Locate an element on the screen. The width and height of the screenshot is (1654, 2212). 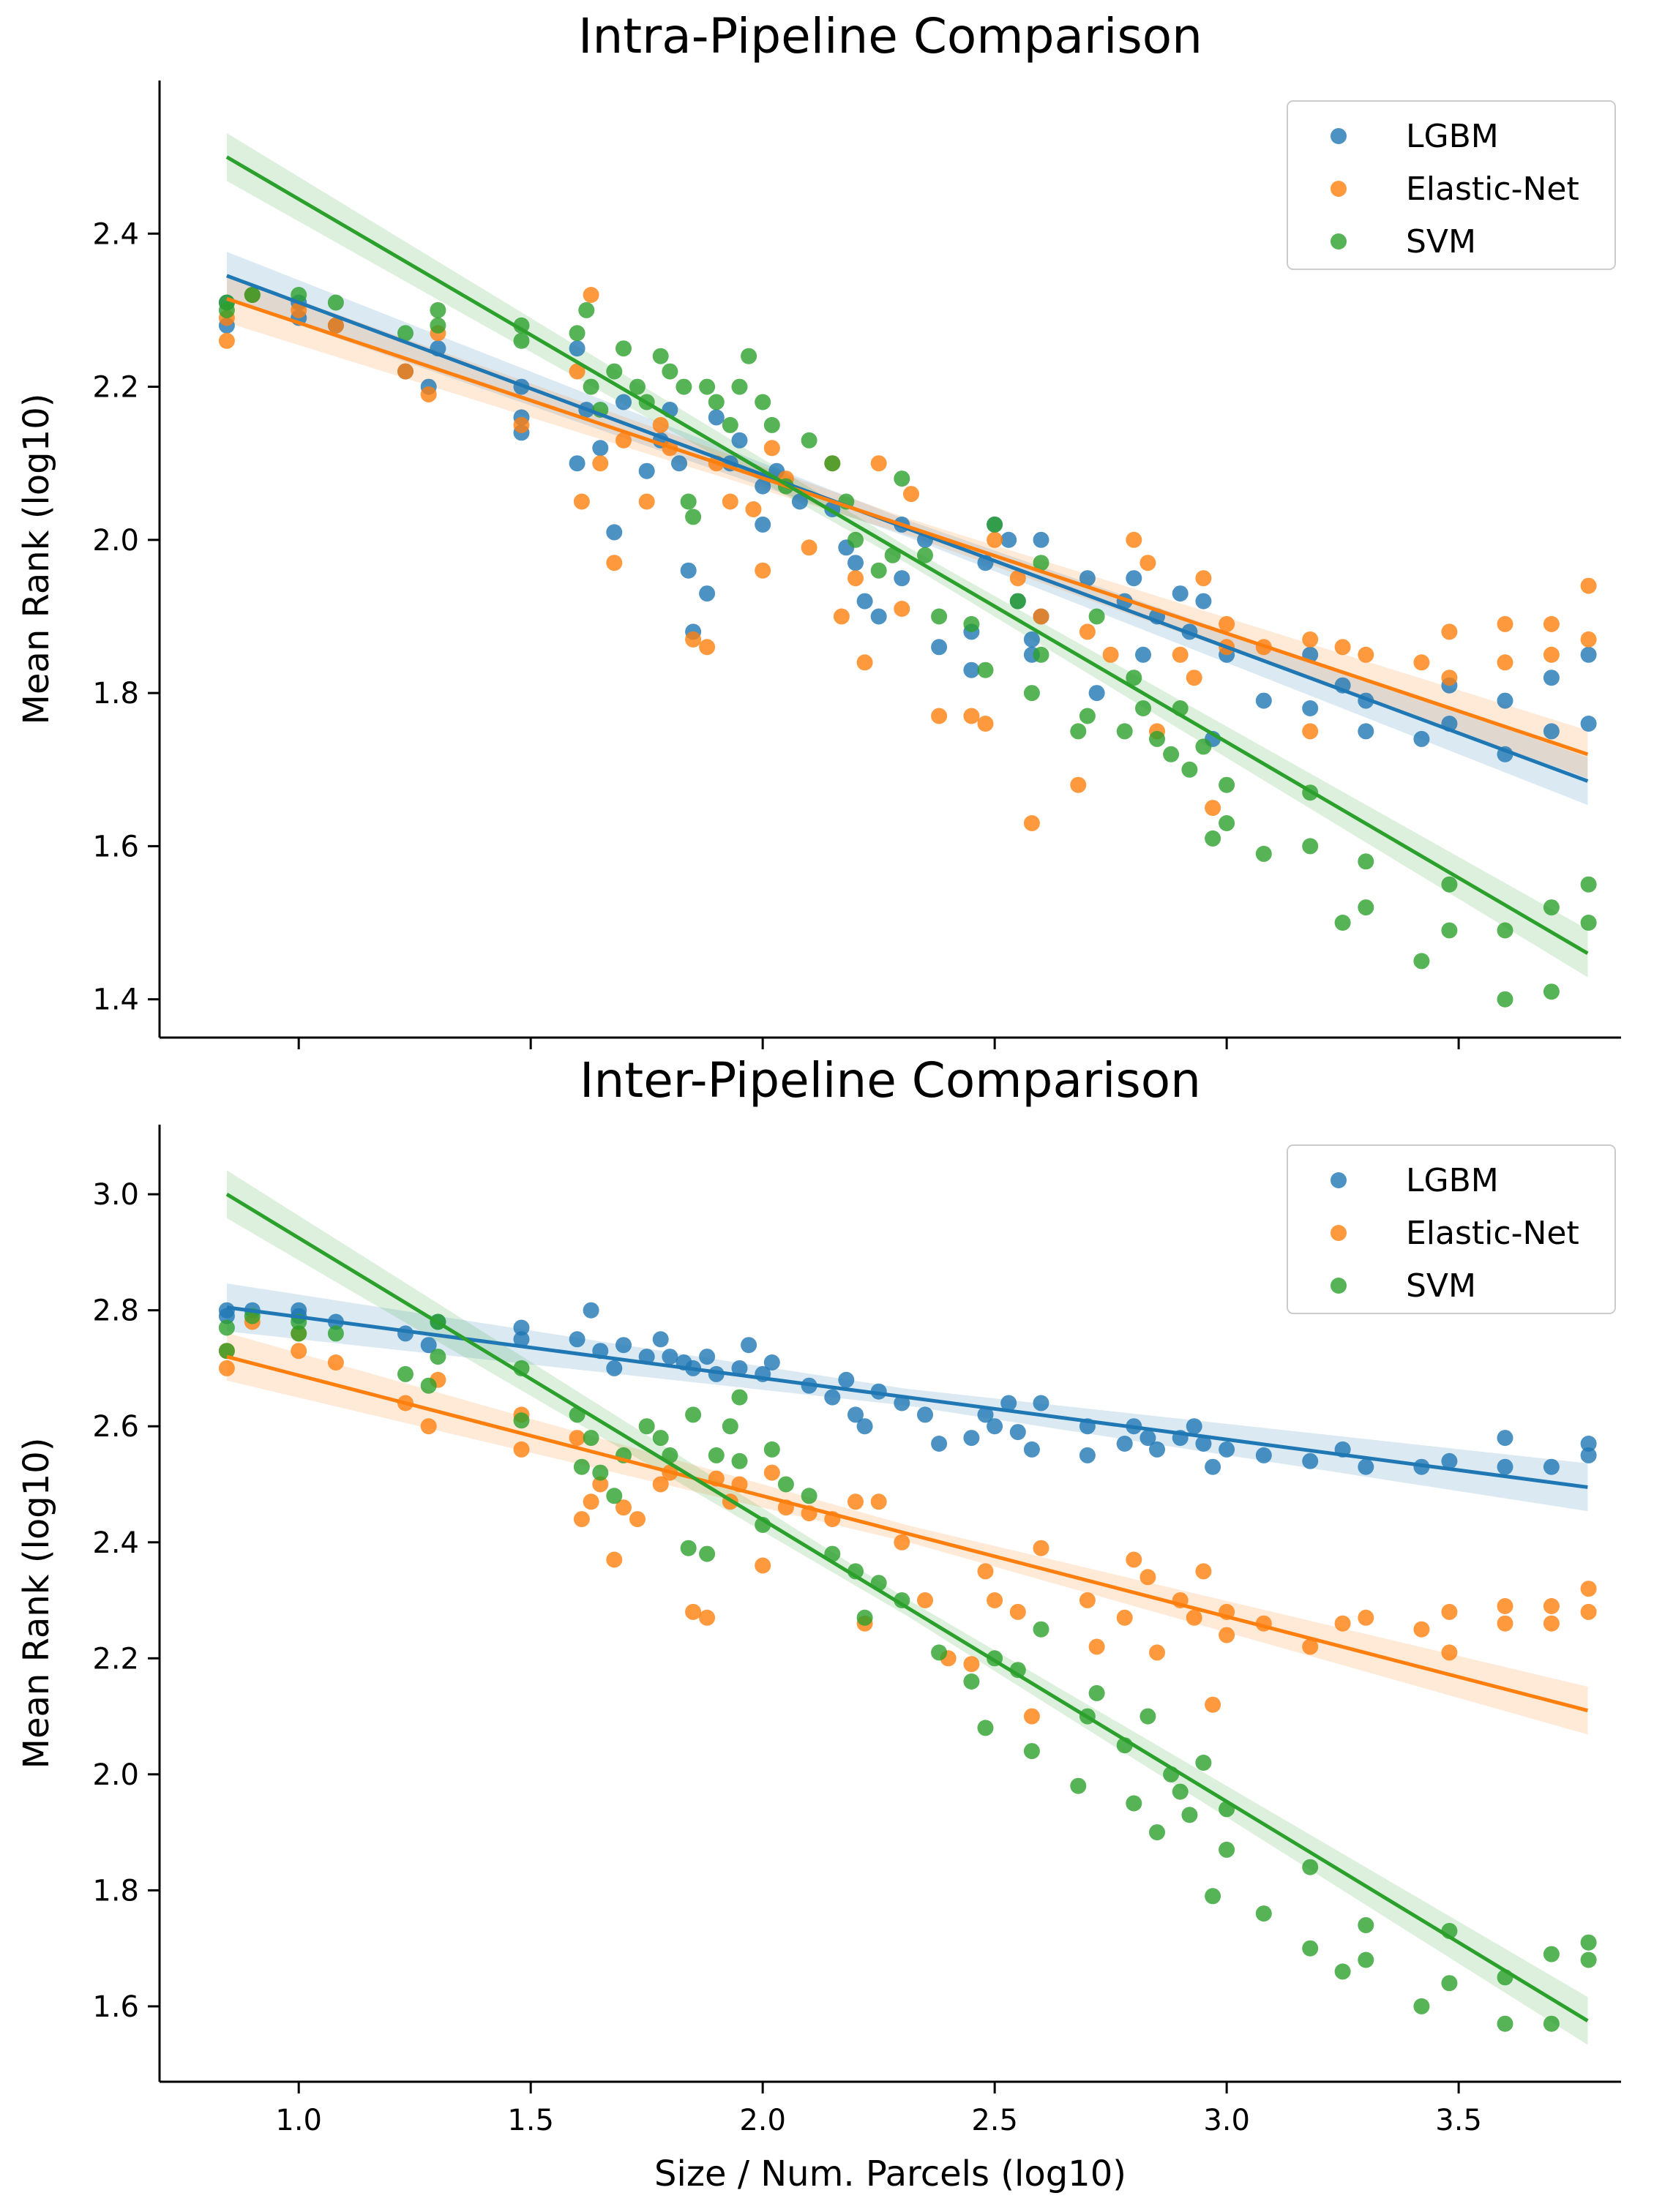
legend-box is located at coordinates (1451, 185).